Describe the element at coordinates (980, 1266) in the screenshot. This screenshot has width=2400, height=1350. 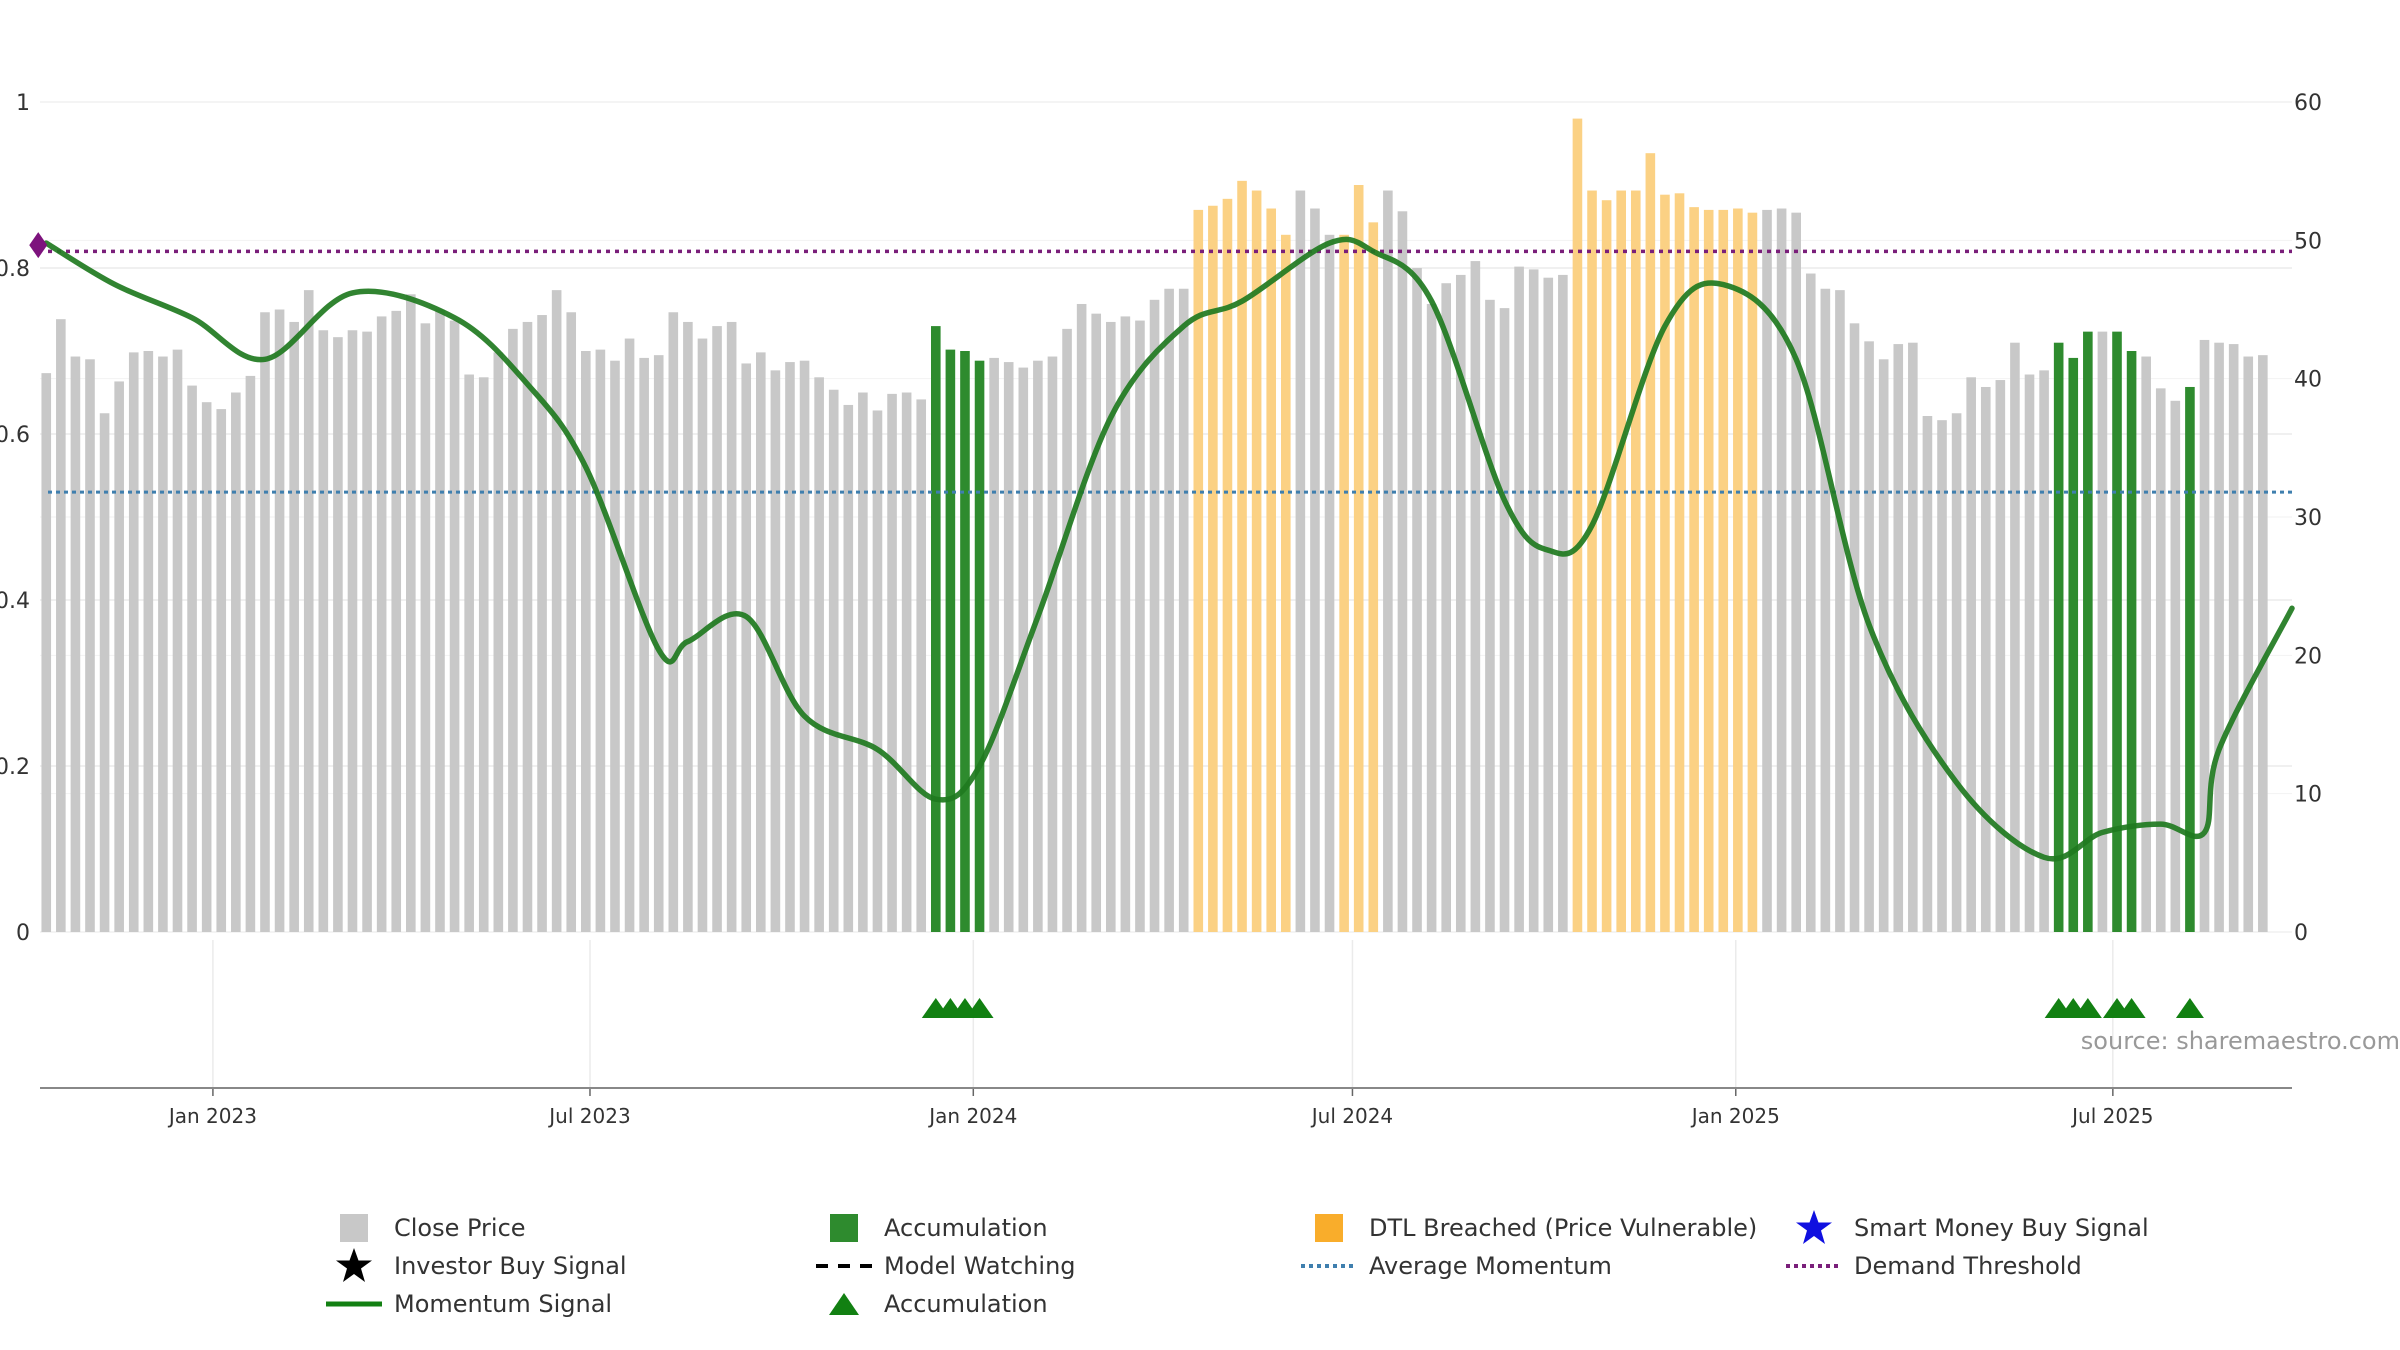
I see `legend-label: Model Watching` at that location.